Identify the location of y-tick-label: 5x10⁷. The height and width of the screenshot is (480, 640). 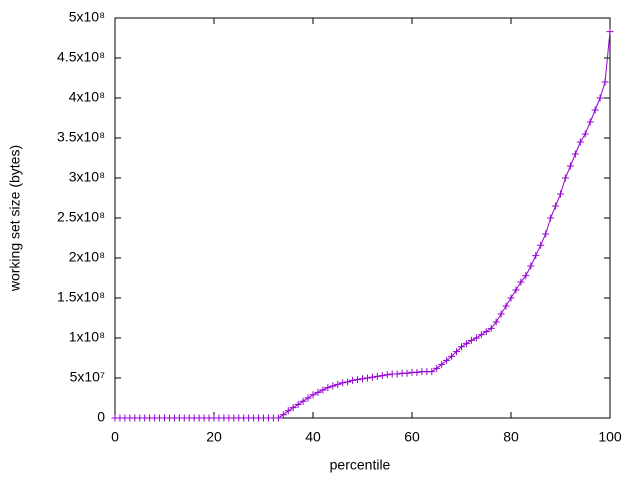
(87, 377).